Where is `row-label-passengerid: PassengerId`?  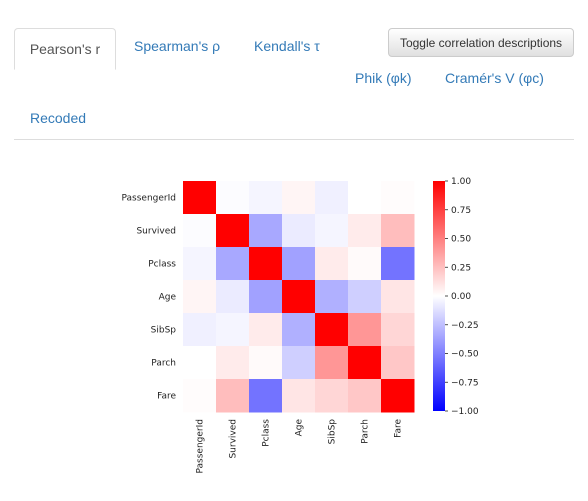 row-label-passengerid: PassengerId is located at coordinates (149, 199).